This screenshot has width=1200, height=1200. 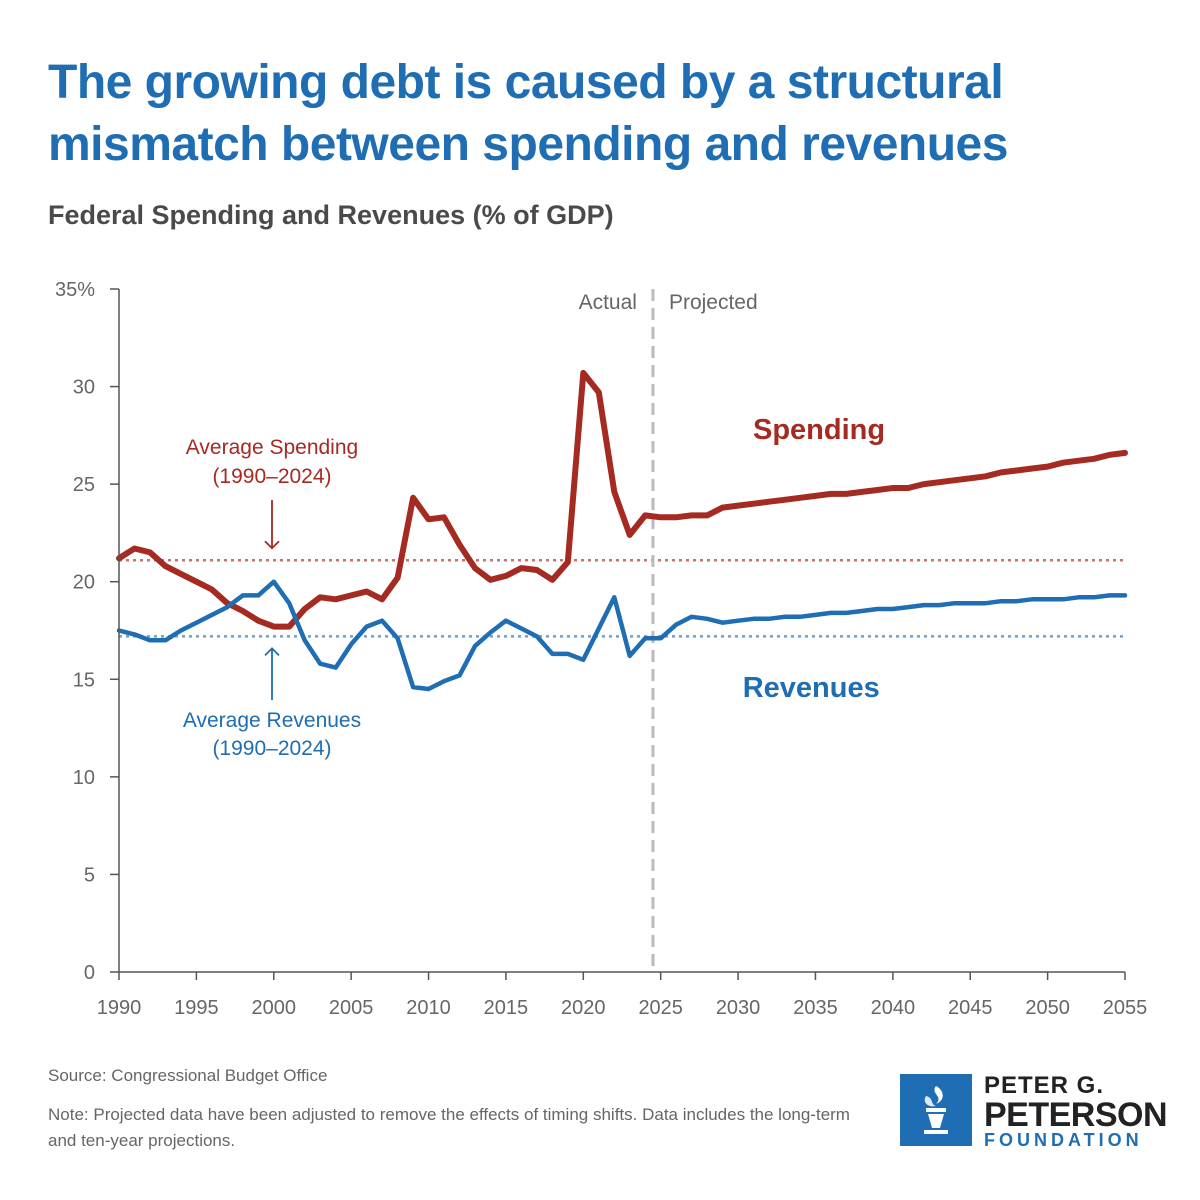 What do you see at coordinates (84, 485) in the screenshot?
I see `y-tick-label: 25` at bounding box center [84, 485].